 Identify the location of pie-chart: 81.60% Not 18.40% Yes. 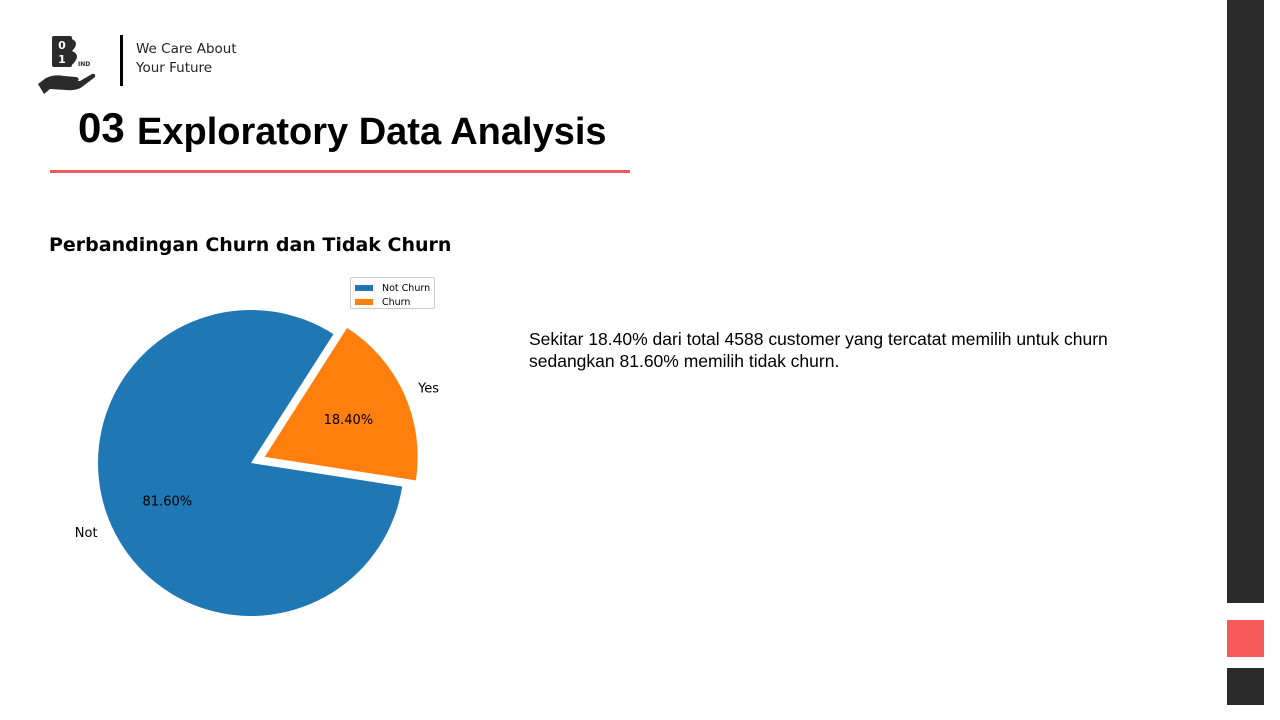
(257, 463).